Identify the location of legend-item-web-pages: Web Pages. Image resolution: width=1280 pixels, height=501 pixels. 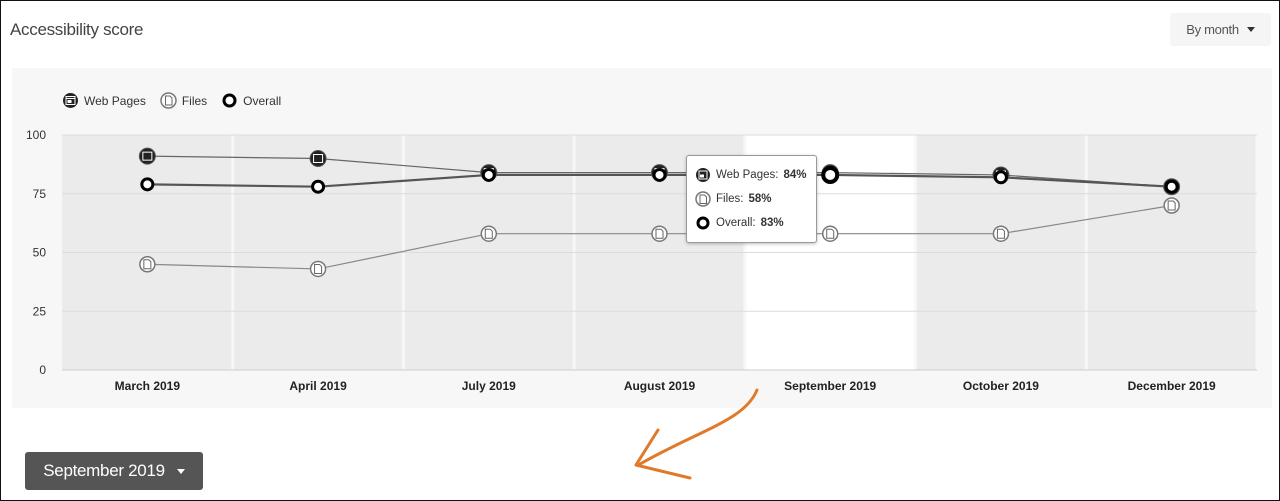
(104, 100).